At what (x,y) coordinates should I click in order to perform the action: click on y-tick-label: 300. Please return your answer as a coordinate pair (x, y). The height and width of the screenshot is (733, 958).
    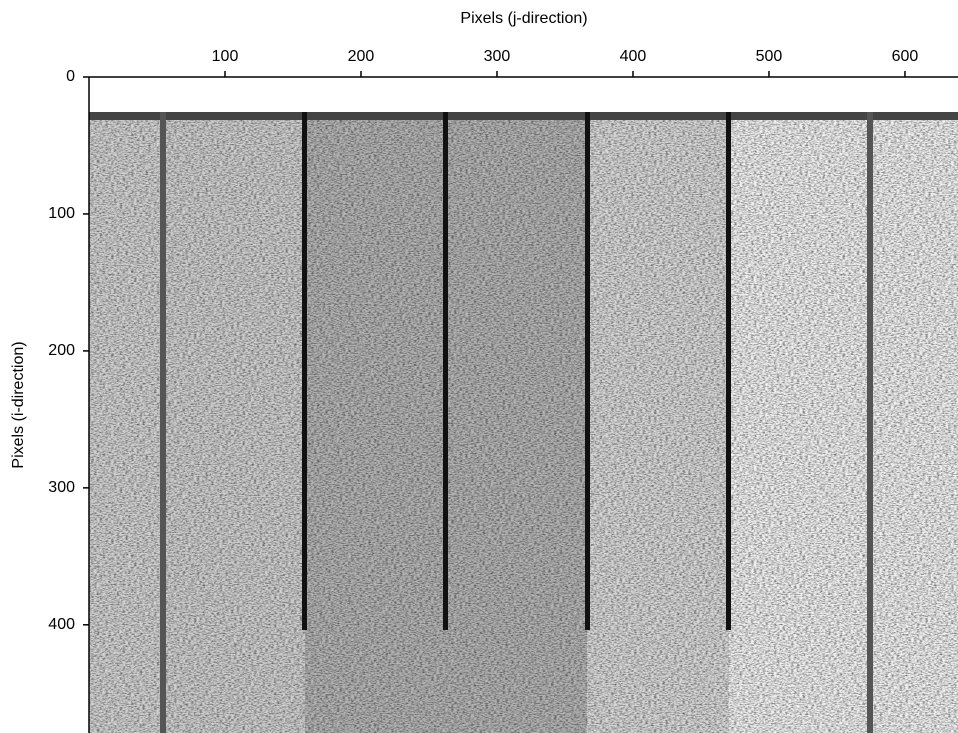
    Looking at the image, I should click on (61, 487).